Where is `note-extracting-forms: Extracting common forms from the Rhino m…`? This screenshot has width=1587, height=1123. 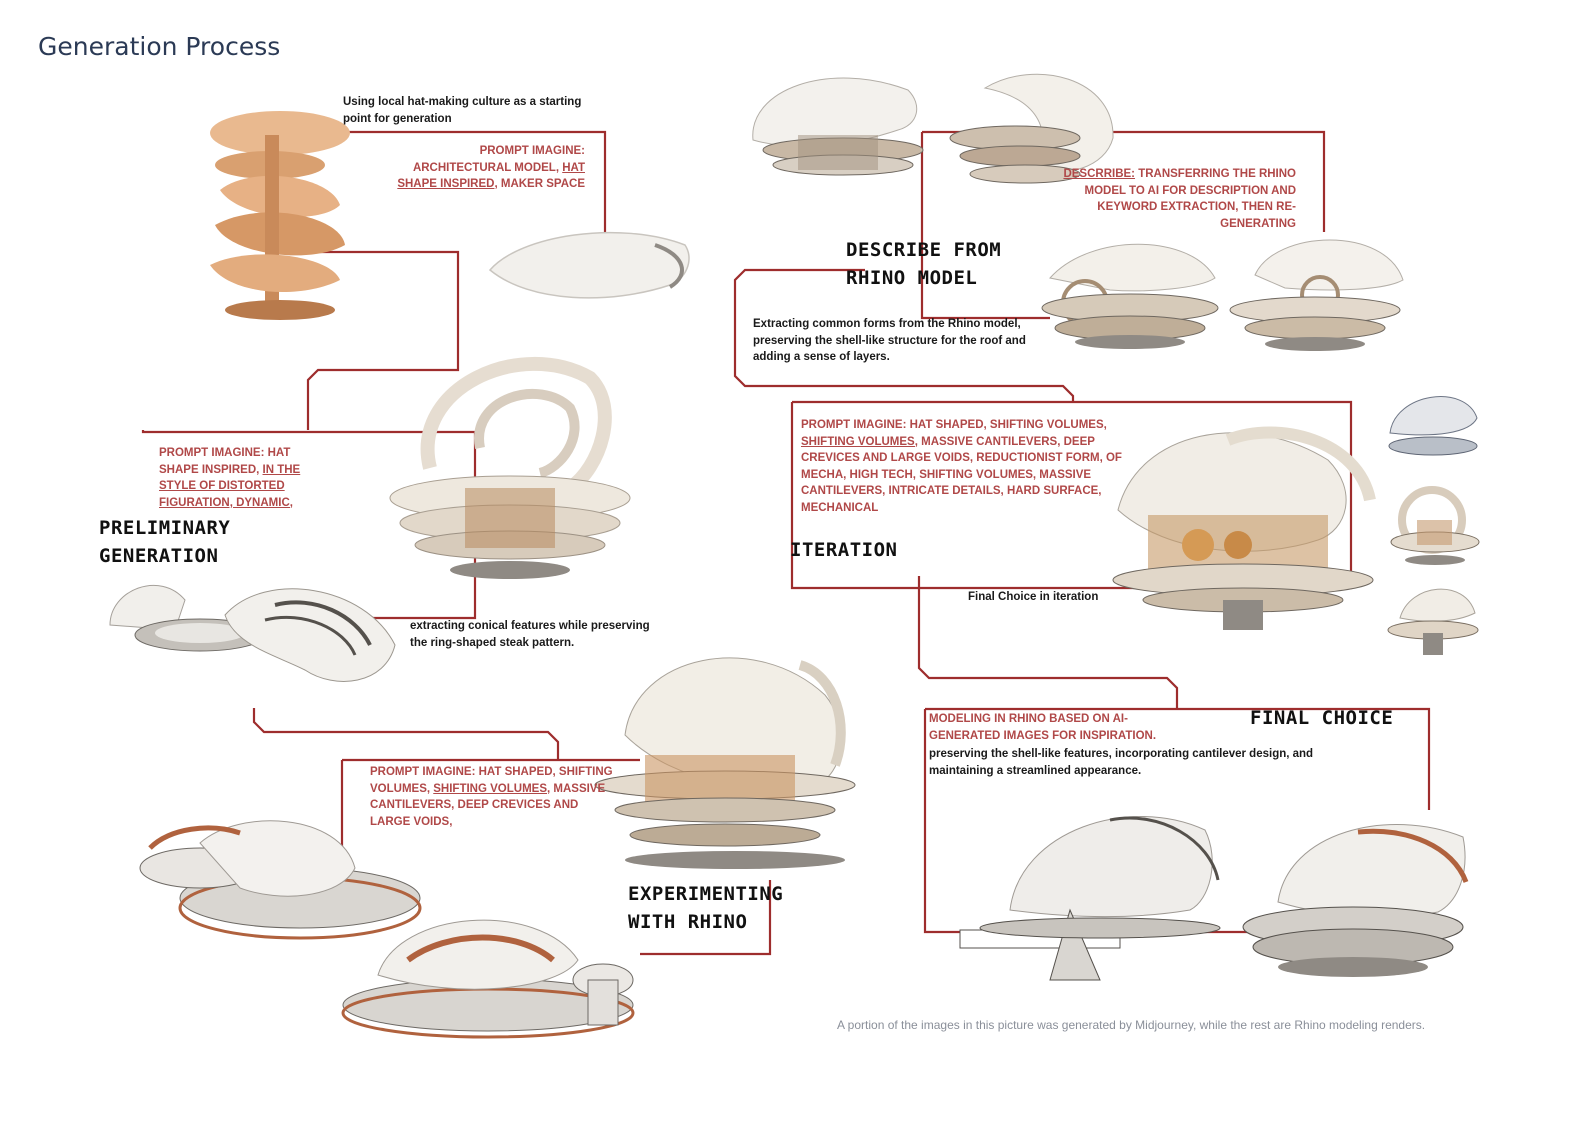
note-extracting-forms: Extracting common forms from the Rhino m… is located at coordinates (889, 340).